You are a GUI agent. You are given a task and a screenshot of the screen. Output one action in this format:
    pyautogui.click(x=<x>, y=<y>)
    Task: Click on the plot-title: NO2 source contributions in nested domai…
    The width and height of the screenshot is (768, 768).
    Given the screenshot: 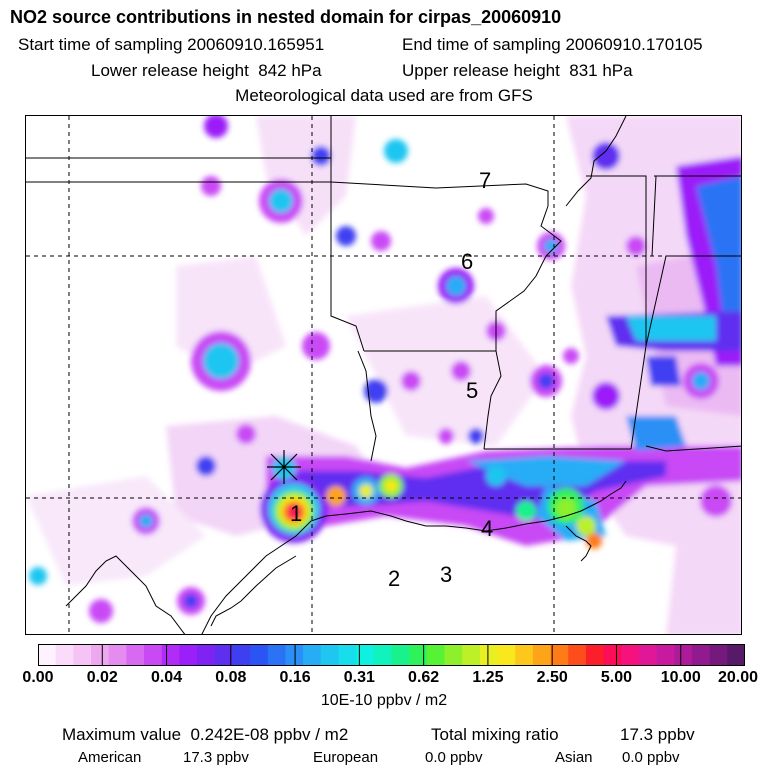 What is the action you would take?
    pyautogui.click(x=286, y=17)
    